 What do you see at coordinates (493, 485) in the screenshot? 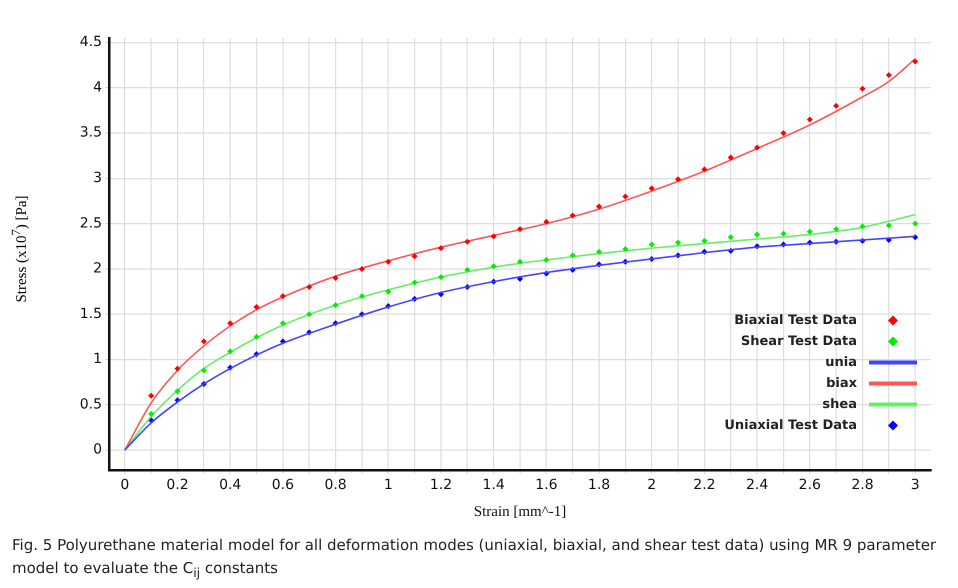
I see `x-tick-label: 1.4` at bounding box center [493, 485].